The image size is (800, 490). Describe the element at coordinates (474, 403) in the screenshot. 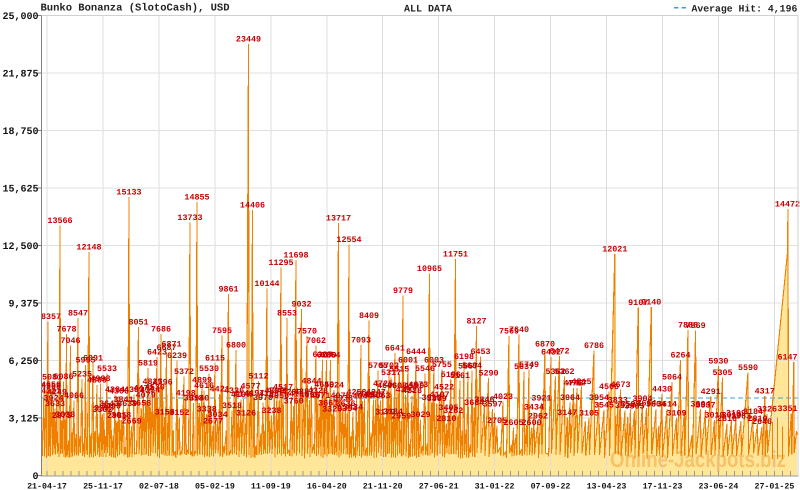

I see `svg-text: 3684` at that location.